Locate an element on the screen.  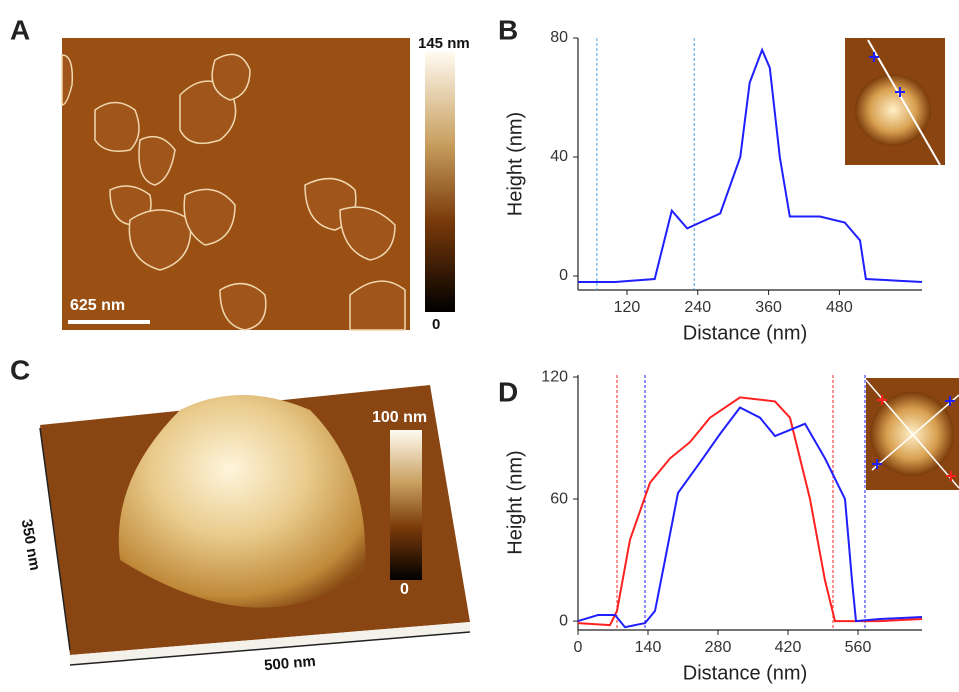
x-tick-label: 480 is located at coordinates (839, 307).